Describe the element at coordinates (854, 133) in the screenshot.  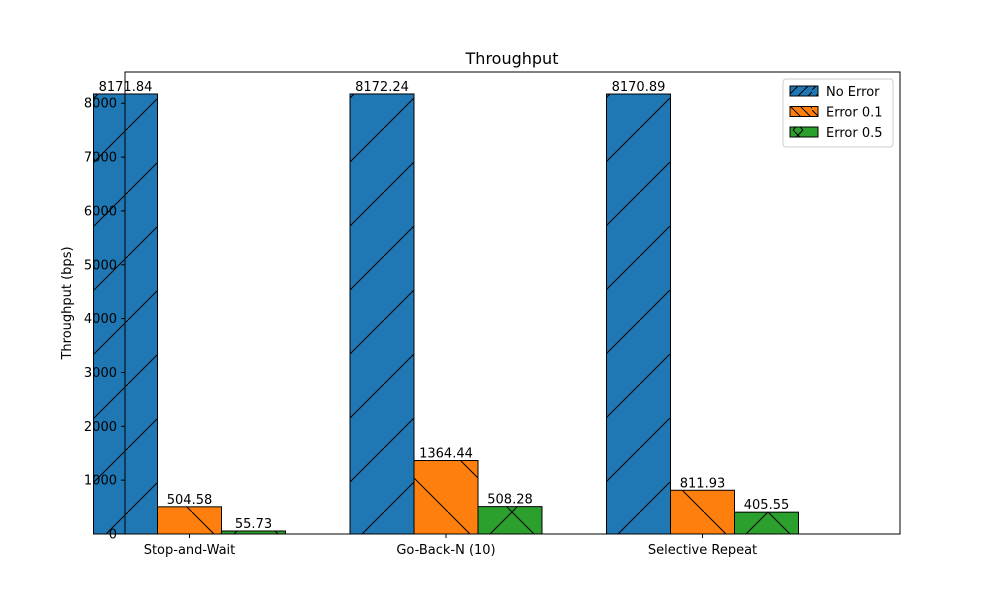
I see `legend-label: Error 0.5` at that location.